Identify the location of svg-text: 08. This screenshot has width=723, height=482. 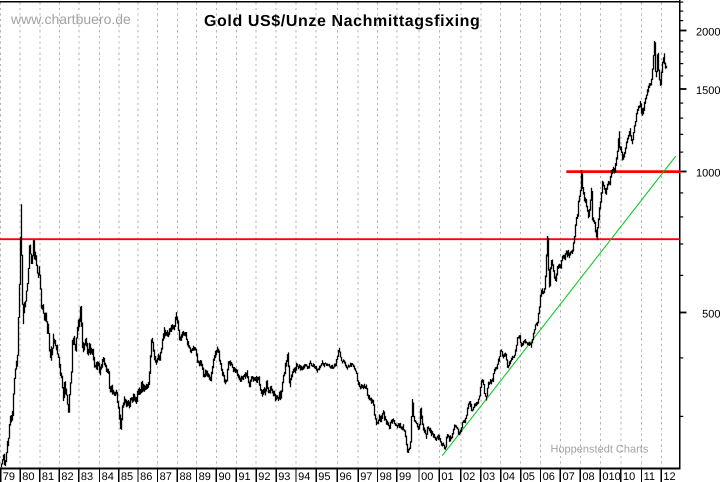
(588, 476).